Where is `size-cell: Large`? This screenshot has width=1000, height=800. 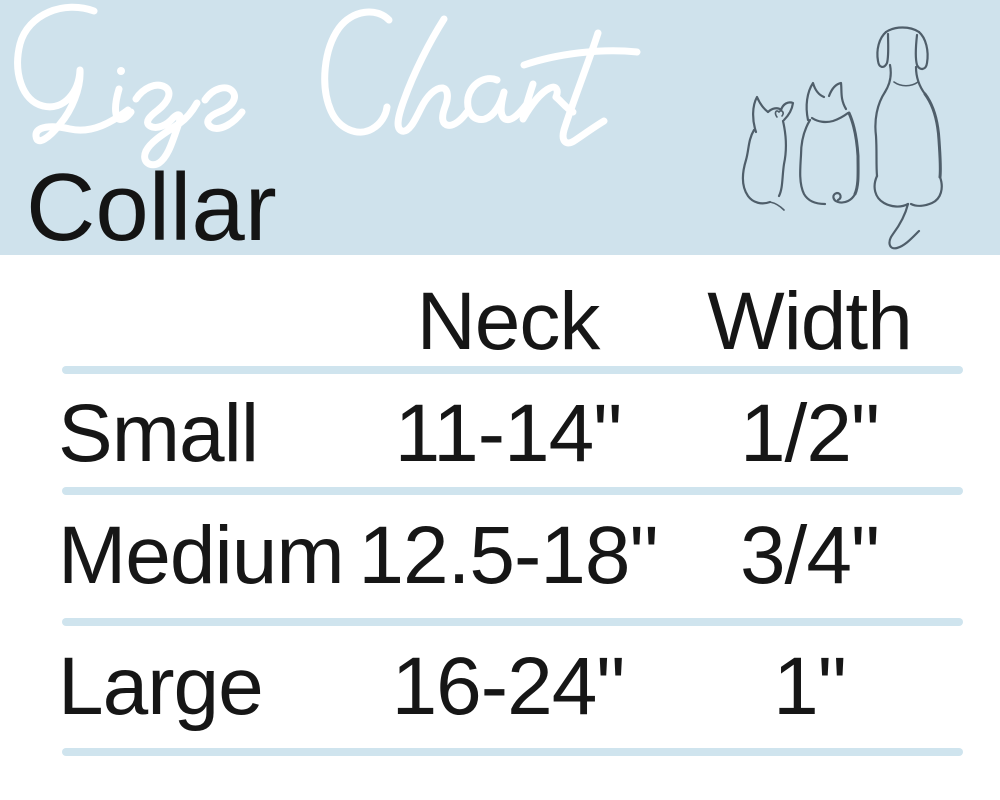 size-cell: Large is located at coordinates (161, 686).